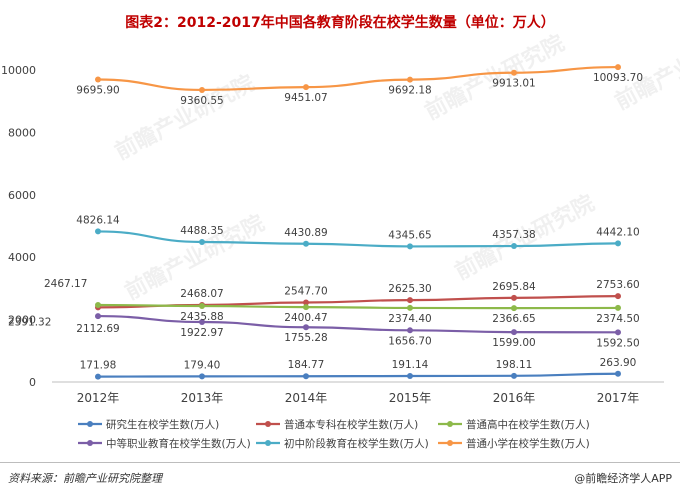 Image resolution: width=680 pixels, height=495 pixels. I want to click on legend-label: 普通高中在校学生数(万人), so click(528, 424).